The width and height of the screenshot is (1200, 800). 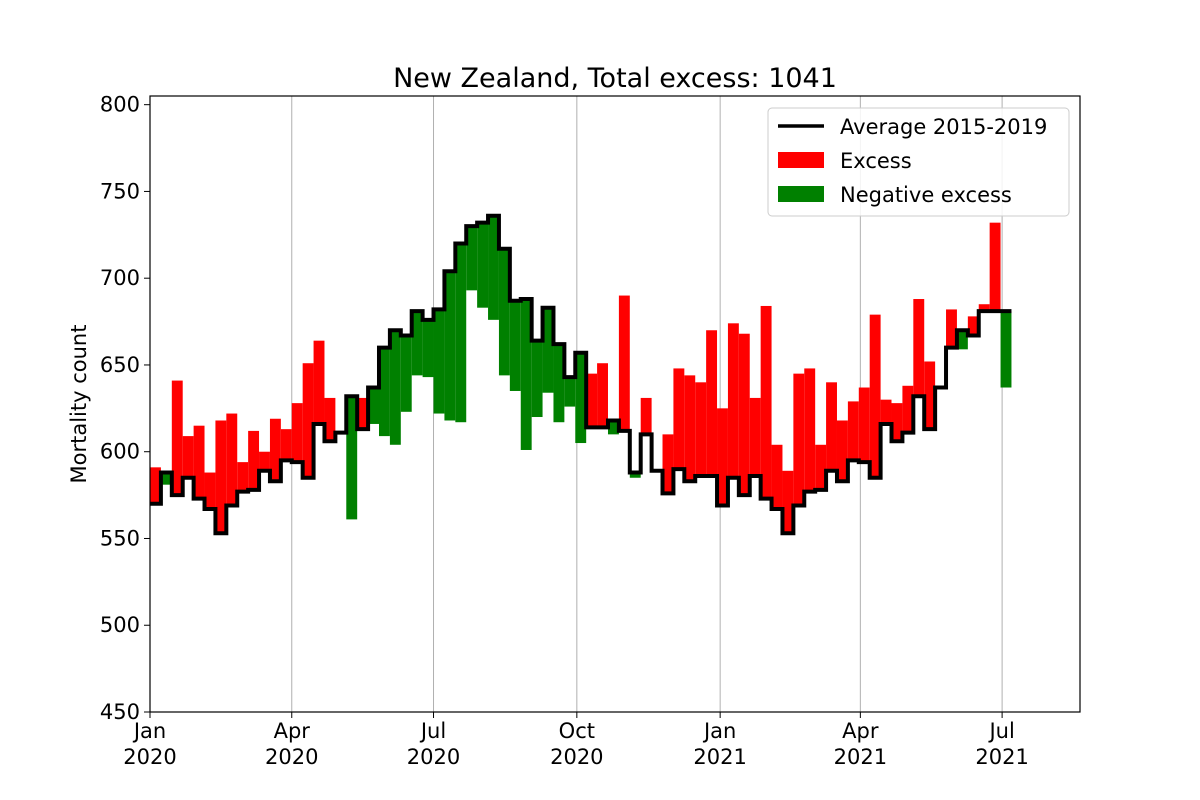 What do you see at coordinates (149, 731) in the screenshot?
I see `x-tick-label-line: Jan` at bounding box center [149, 731].